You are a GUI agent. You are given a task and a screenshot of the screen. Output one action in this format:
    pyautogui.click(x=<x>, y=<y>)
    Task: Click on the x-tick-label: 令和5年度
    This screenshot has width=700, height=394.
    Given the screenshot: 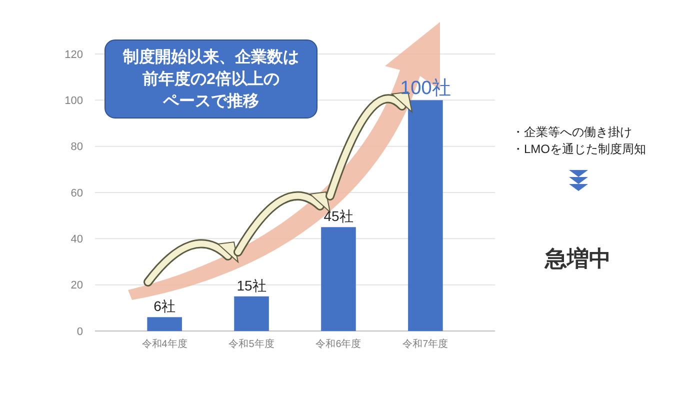 What is the action you would take?
    pyautogui.click(x=251, y=344)
    